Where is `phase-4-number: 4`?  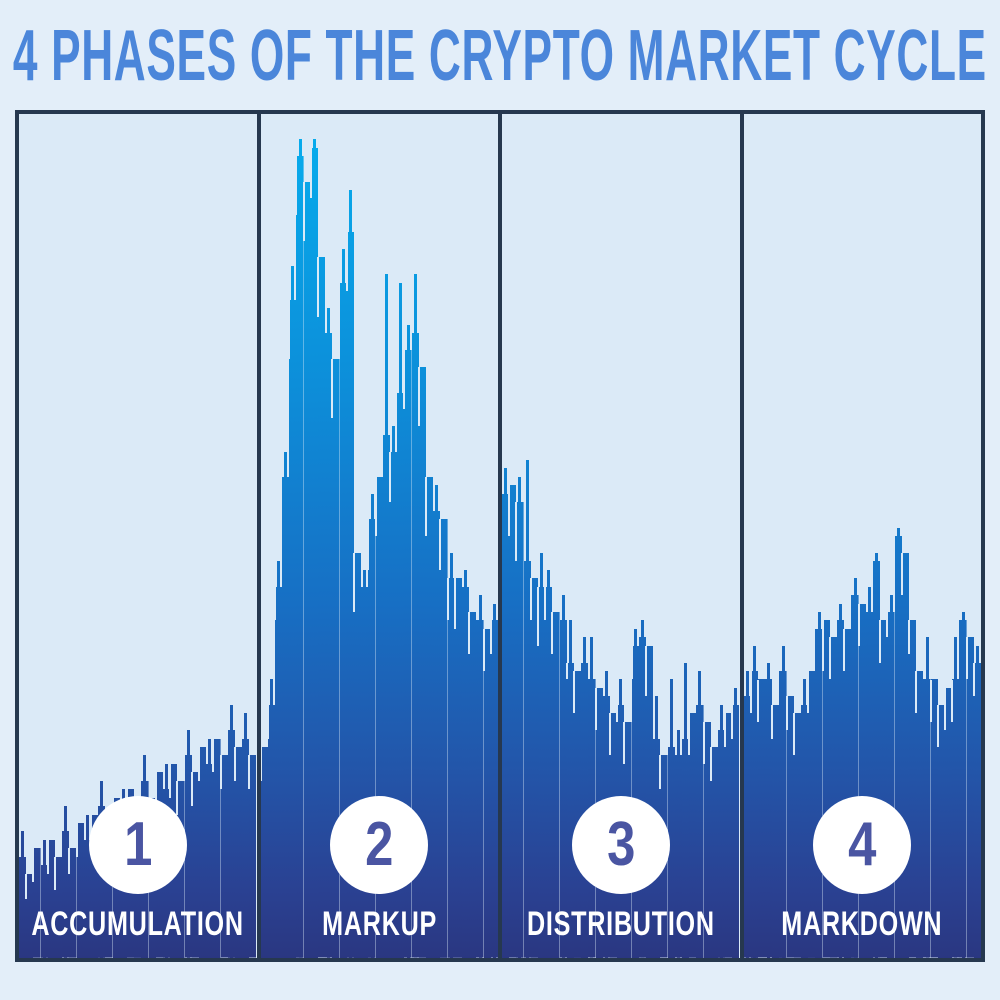
phase-4-number: 4 is located at coordinates (862, 844).